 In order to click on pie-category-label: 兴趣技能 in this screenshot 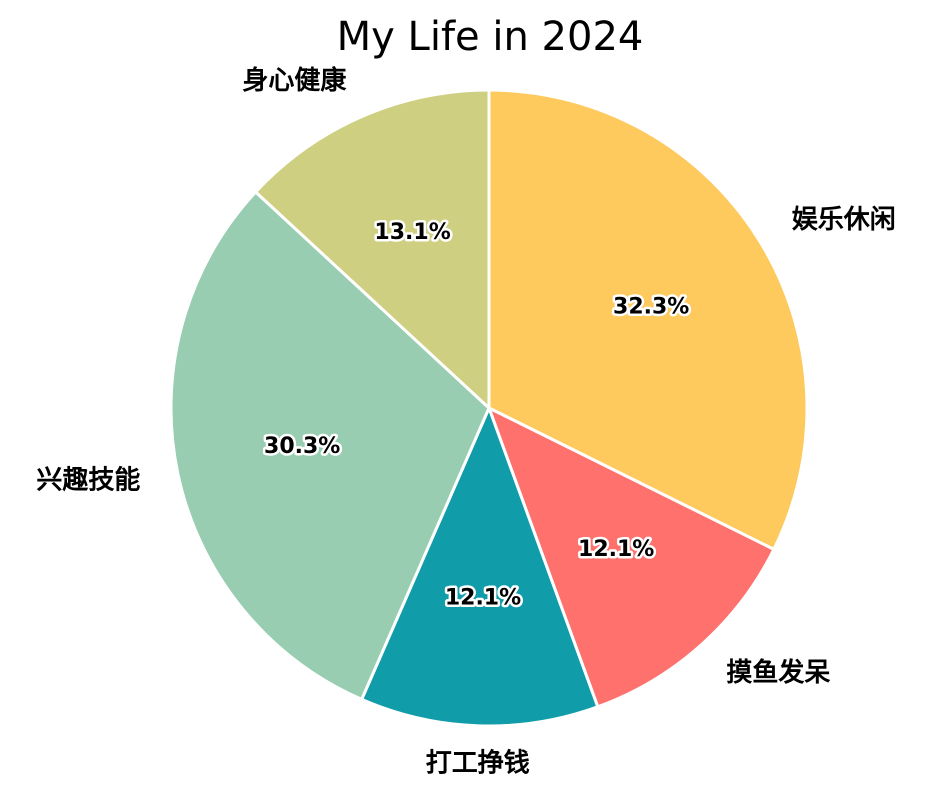, I will do `click(88, 479)`.